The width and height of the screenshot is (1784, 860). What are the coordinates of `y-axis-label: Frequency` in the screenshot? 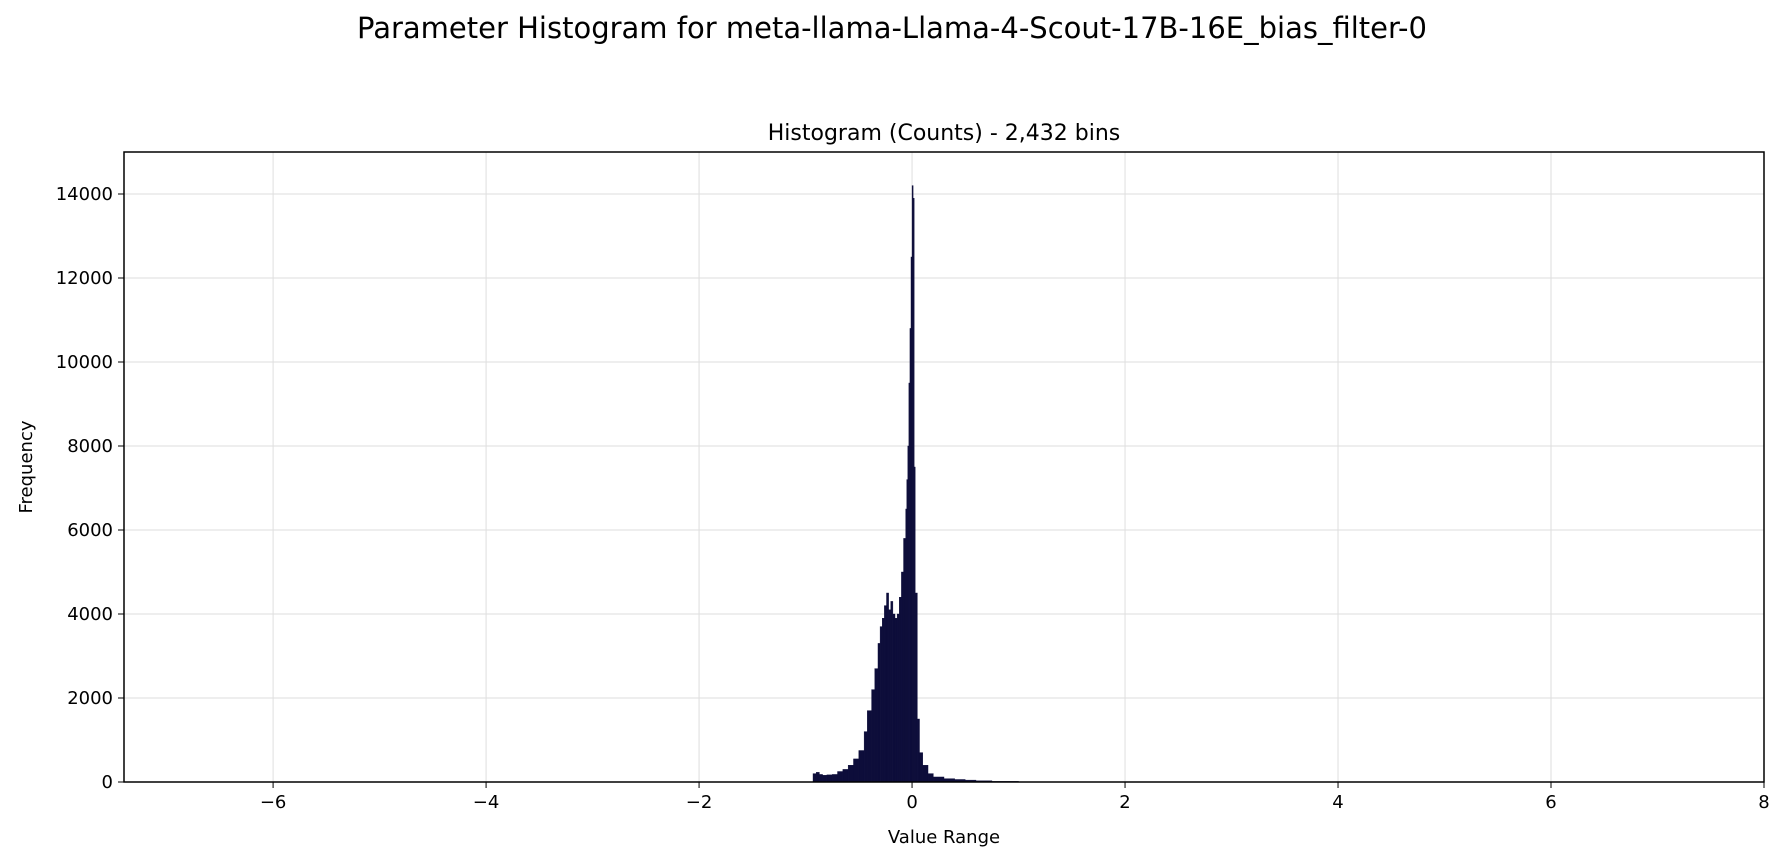 It's located at (26, 466).